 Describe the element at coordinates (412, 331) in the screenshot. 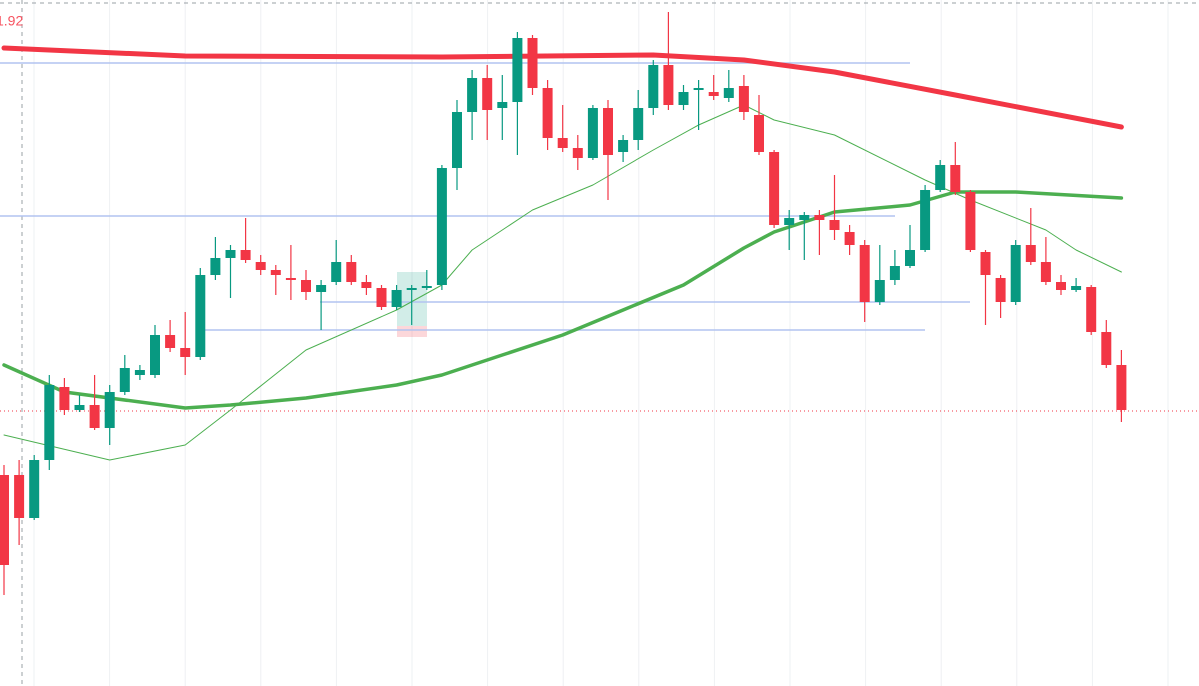

I see `position-loss-box` at that location.